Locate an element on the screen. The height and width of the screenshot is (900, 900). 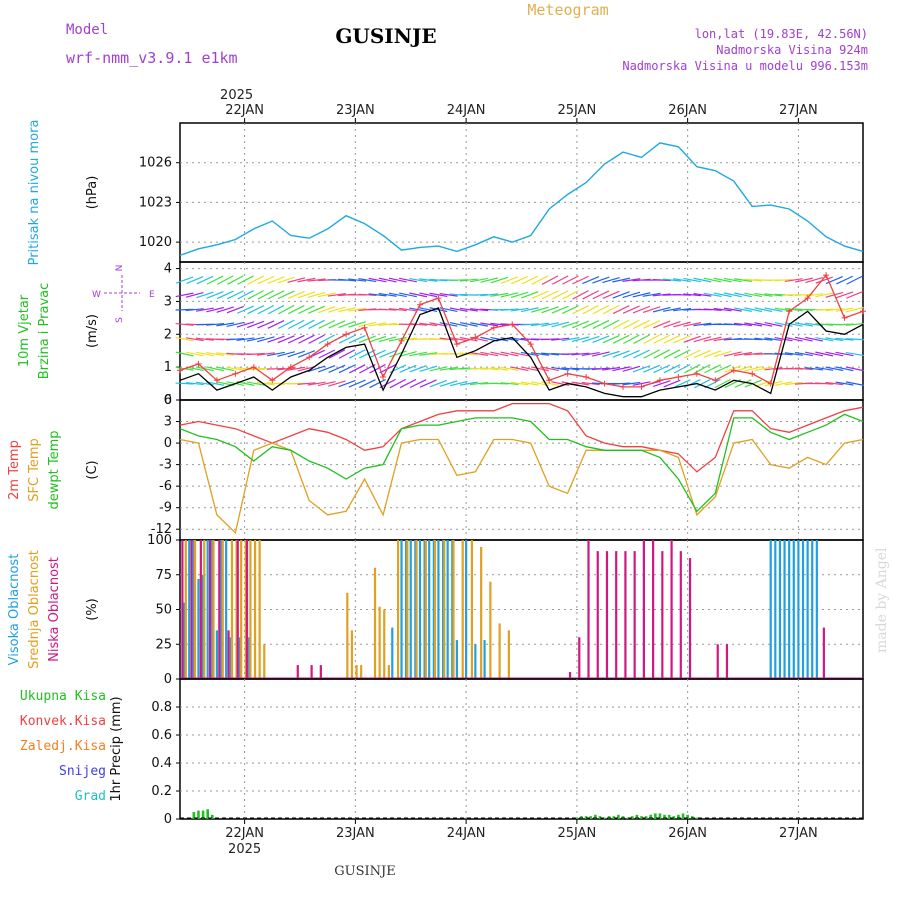
y-axis-label: (%) is located at coordinates (92, 609).